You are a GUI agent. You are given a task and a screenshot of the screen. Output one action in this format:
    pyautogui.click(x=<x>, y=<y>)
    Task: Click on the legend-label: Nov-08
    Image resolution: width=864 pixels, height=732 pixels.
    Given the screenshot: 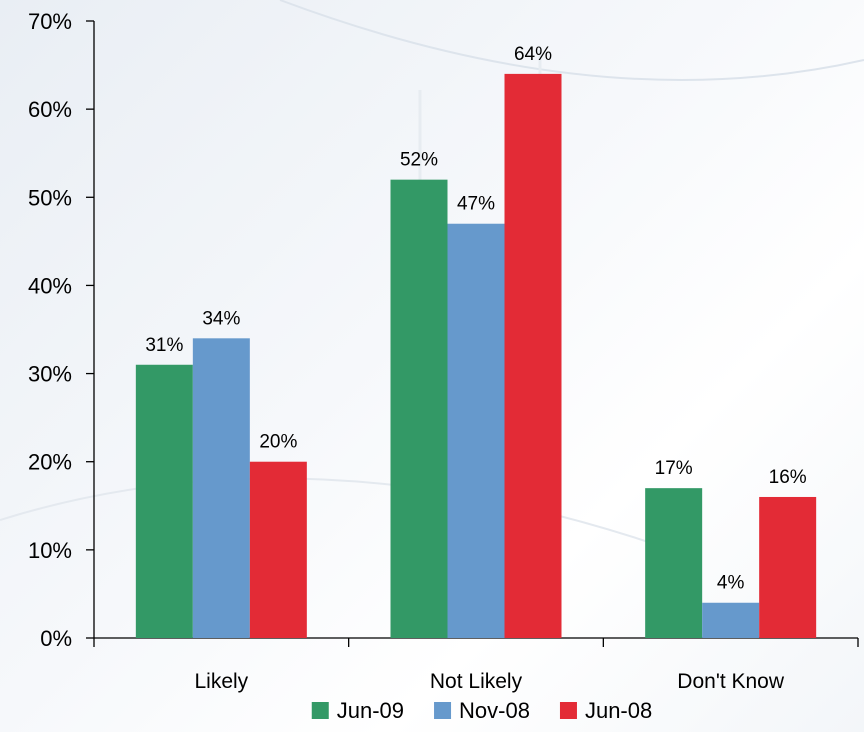 What is the action you would take?
    pyautogui.click(x=494, y=710)
    